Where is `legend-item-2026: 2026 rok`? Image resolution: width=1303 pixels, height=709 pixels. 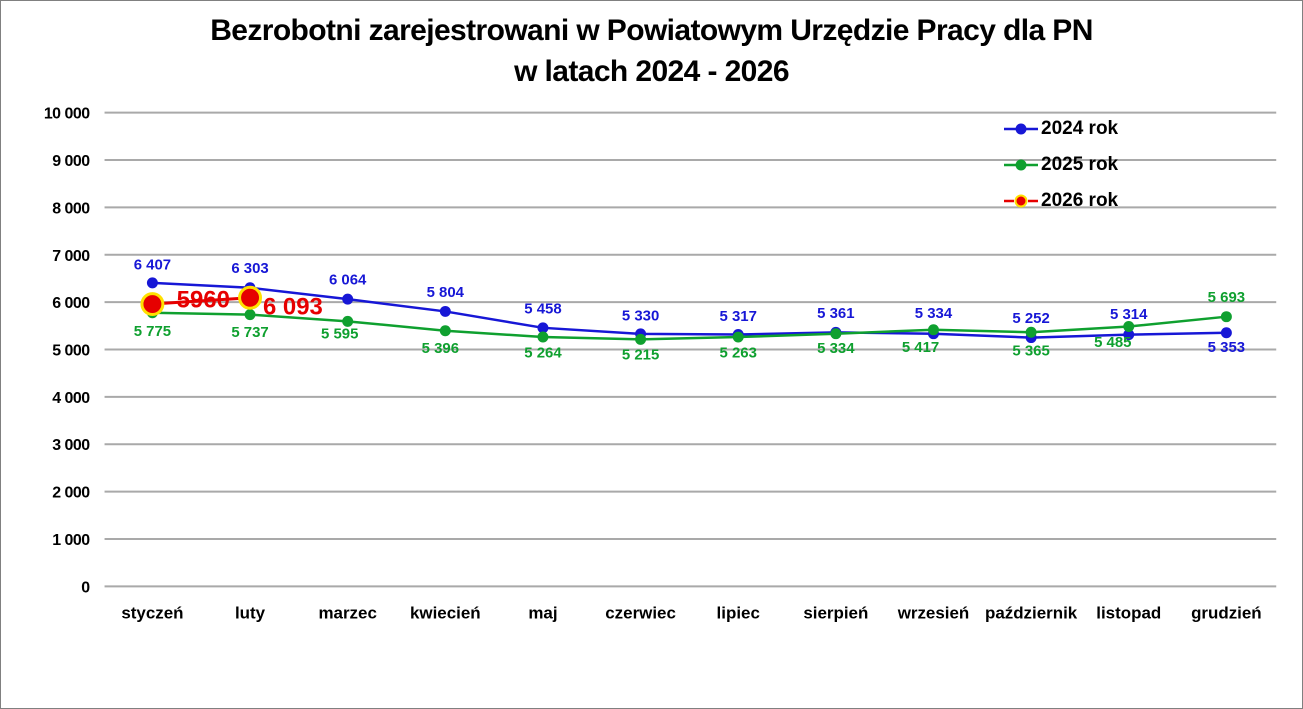
legend-item-2026: 2026 rok is located at coordinates (1060, 201).